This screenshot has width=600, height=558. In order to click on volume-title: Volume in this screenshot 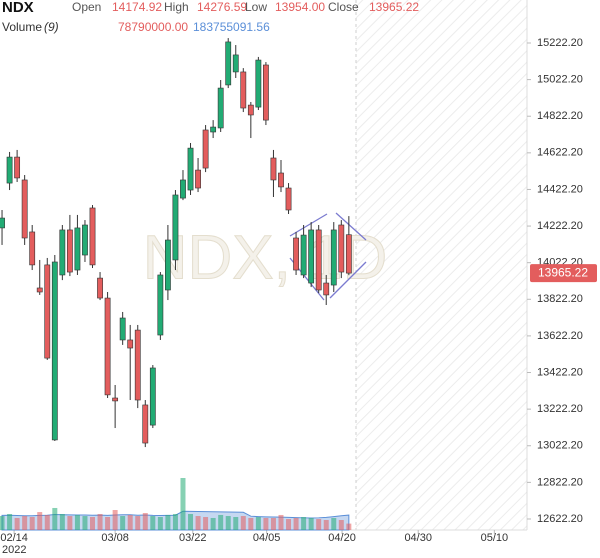, I will do `click(22, 27)`.